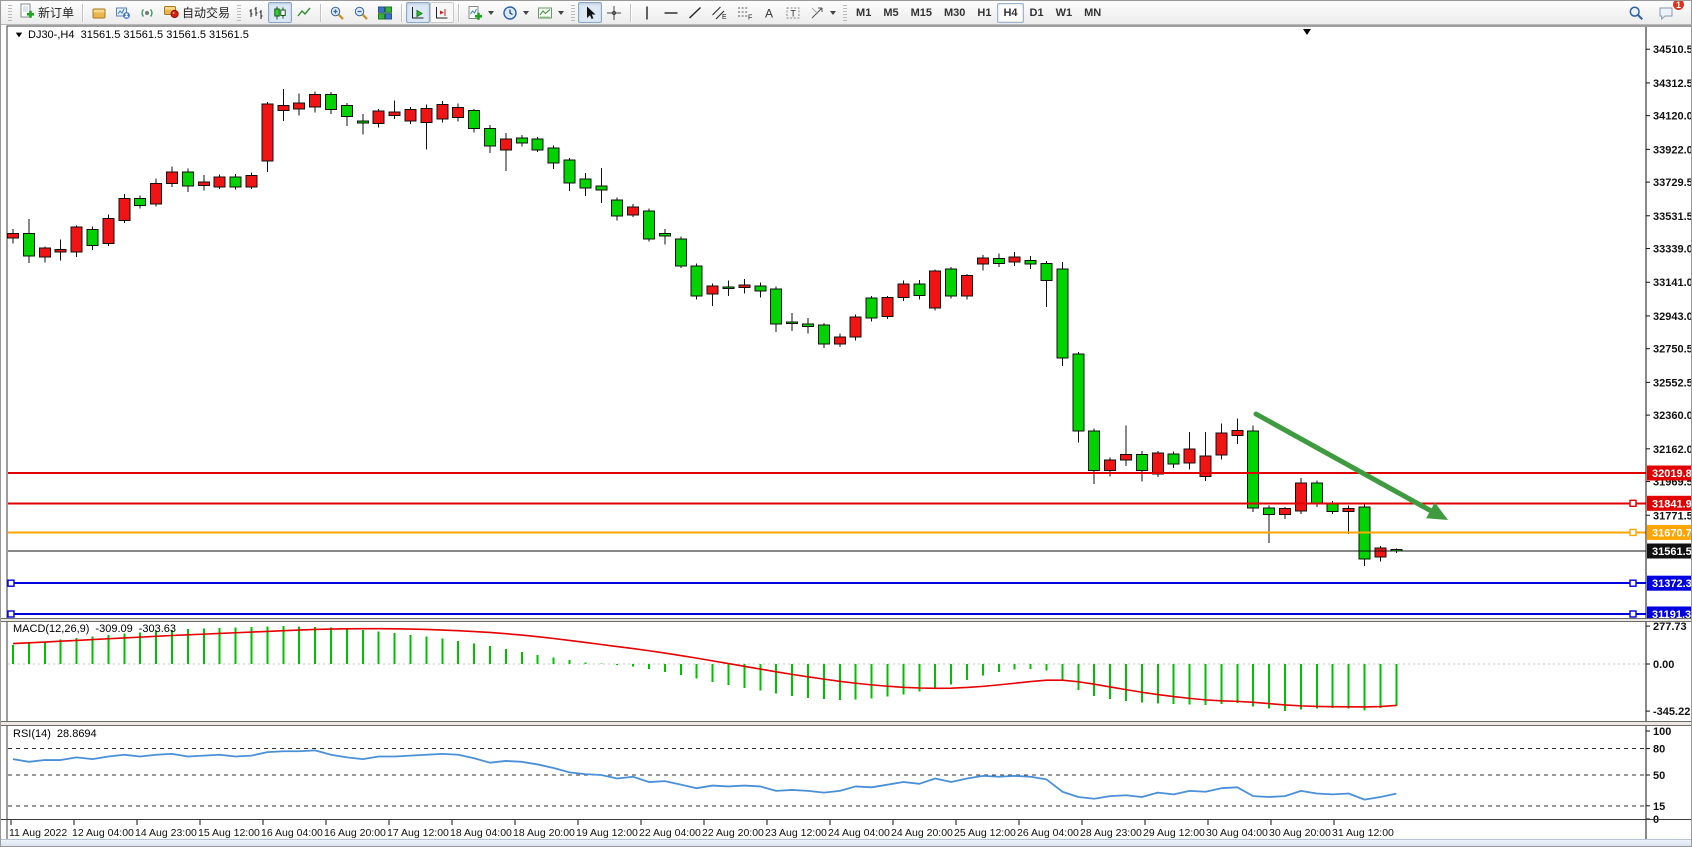  I want to click on trend-arrow-line, so click(1344, 463).